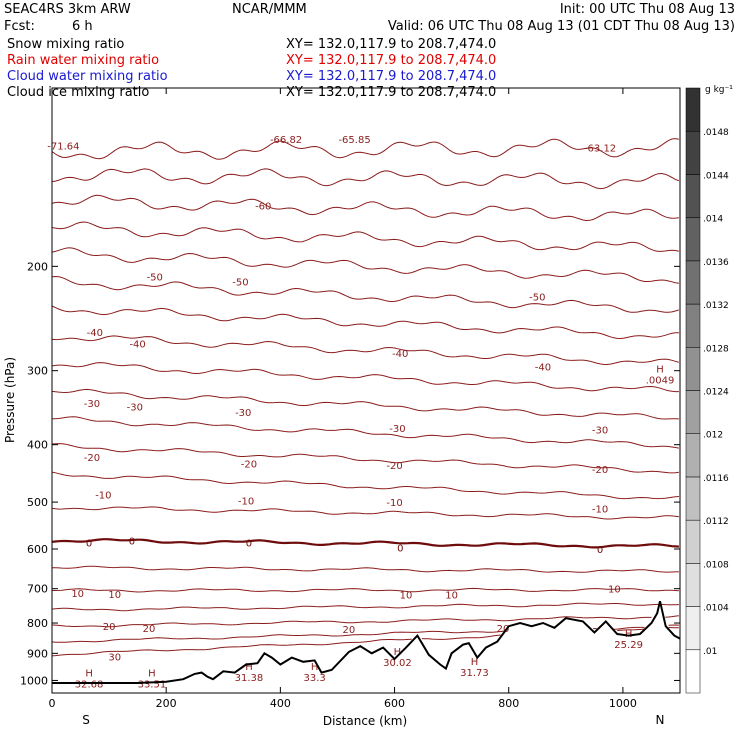 The image size is (740, 740). What do you see at coordinates (716, 522) in the screenshot?
I see `colorbar-tick-label: .0112` at bounding box center [716, 522].